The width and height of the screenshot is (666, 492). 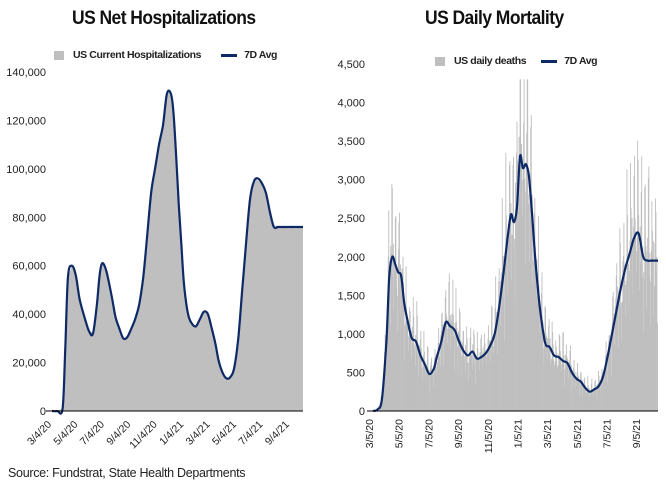 What do you see at coordinates (351, 296) in the screenshot?
I see `y-tick-label: 1,500` at bounding box center [351, 296].